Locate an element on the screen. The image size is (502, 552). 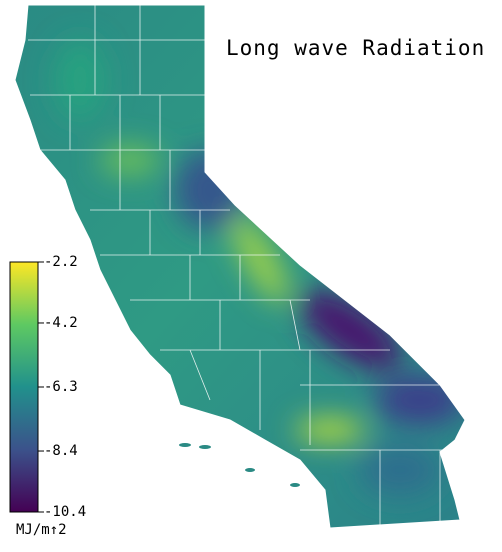
islands is located at coordinates (239, 465).